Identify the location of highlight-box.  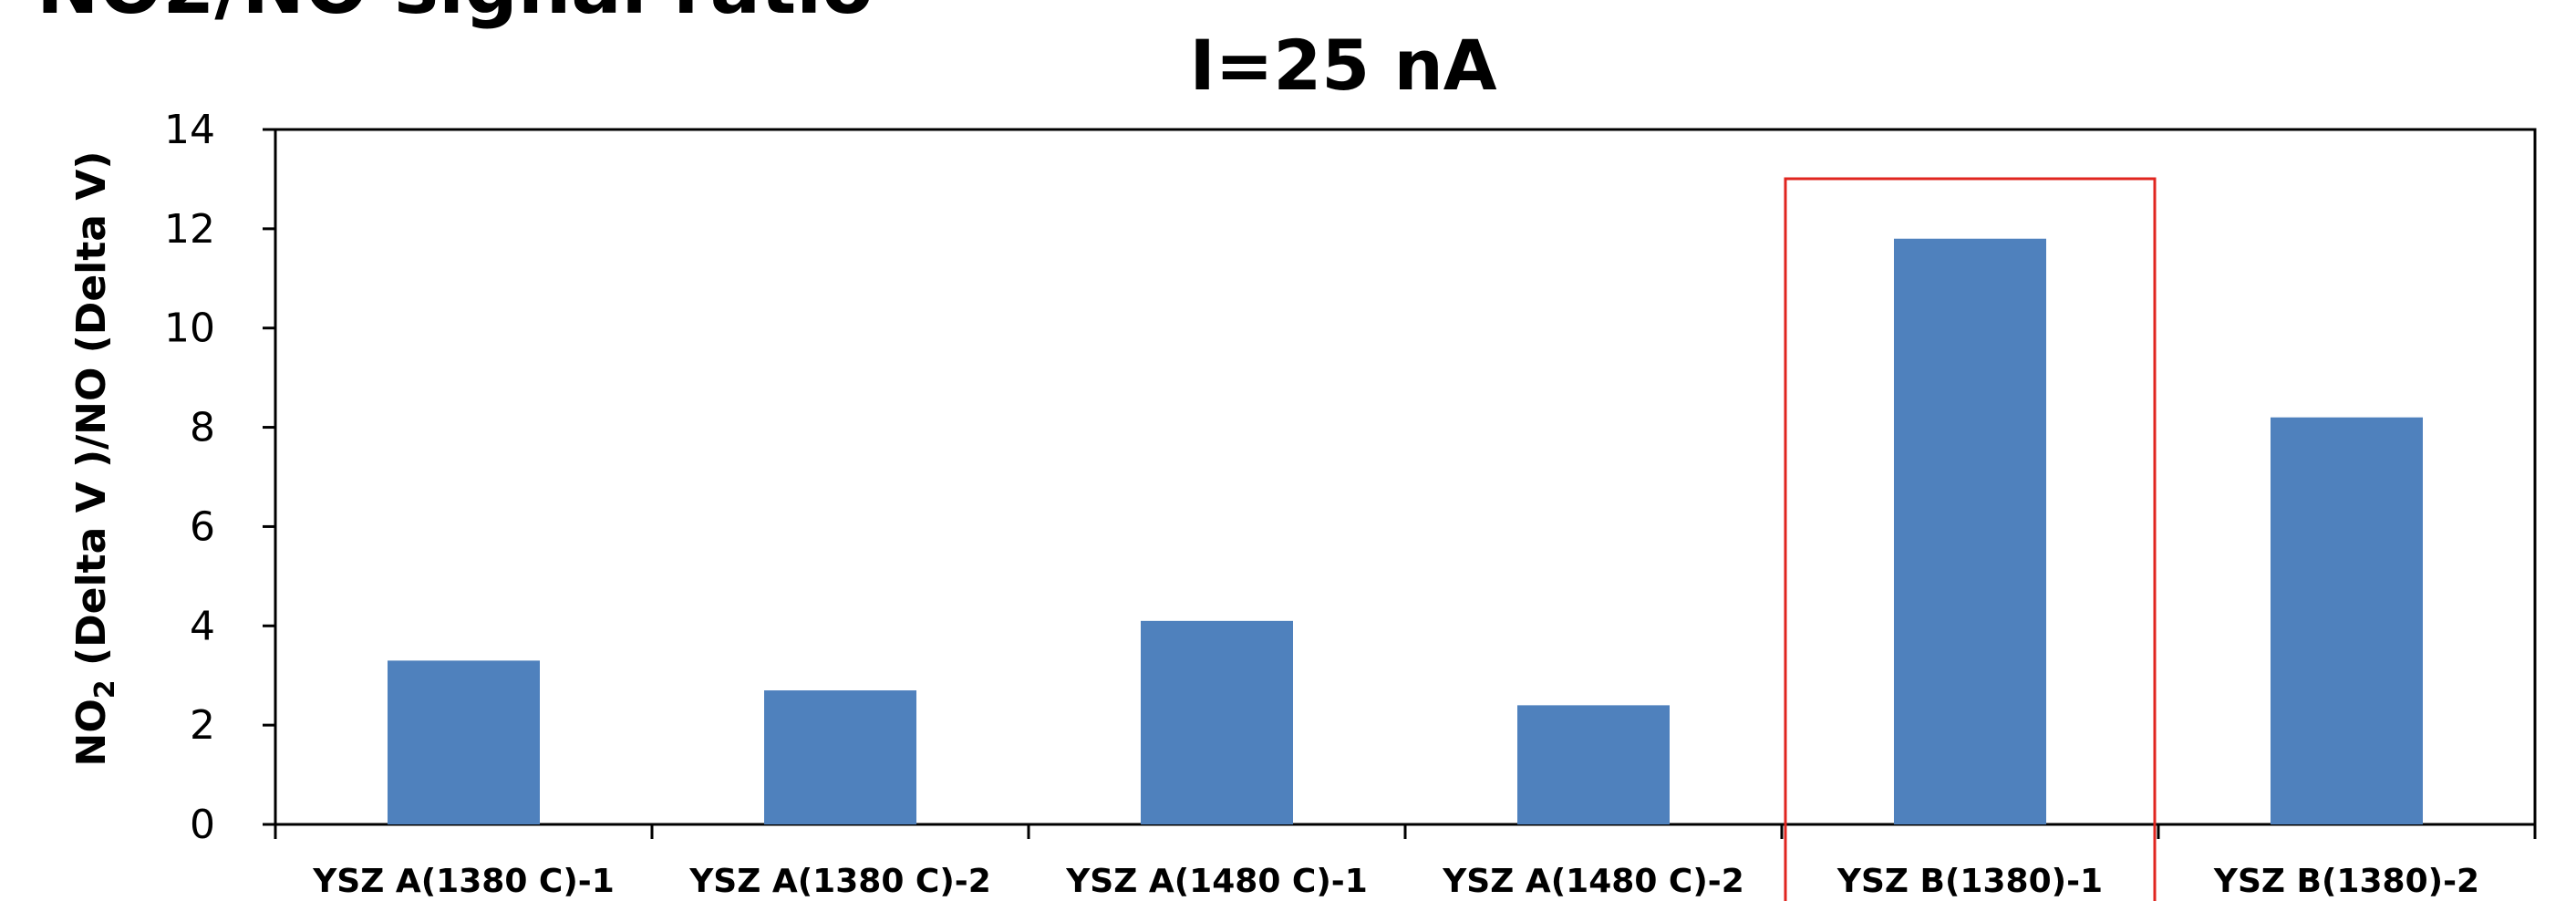
(1970, 539).